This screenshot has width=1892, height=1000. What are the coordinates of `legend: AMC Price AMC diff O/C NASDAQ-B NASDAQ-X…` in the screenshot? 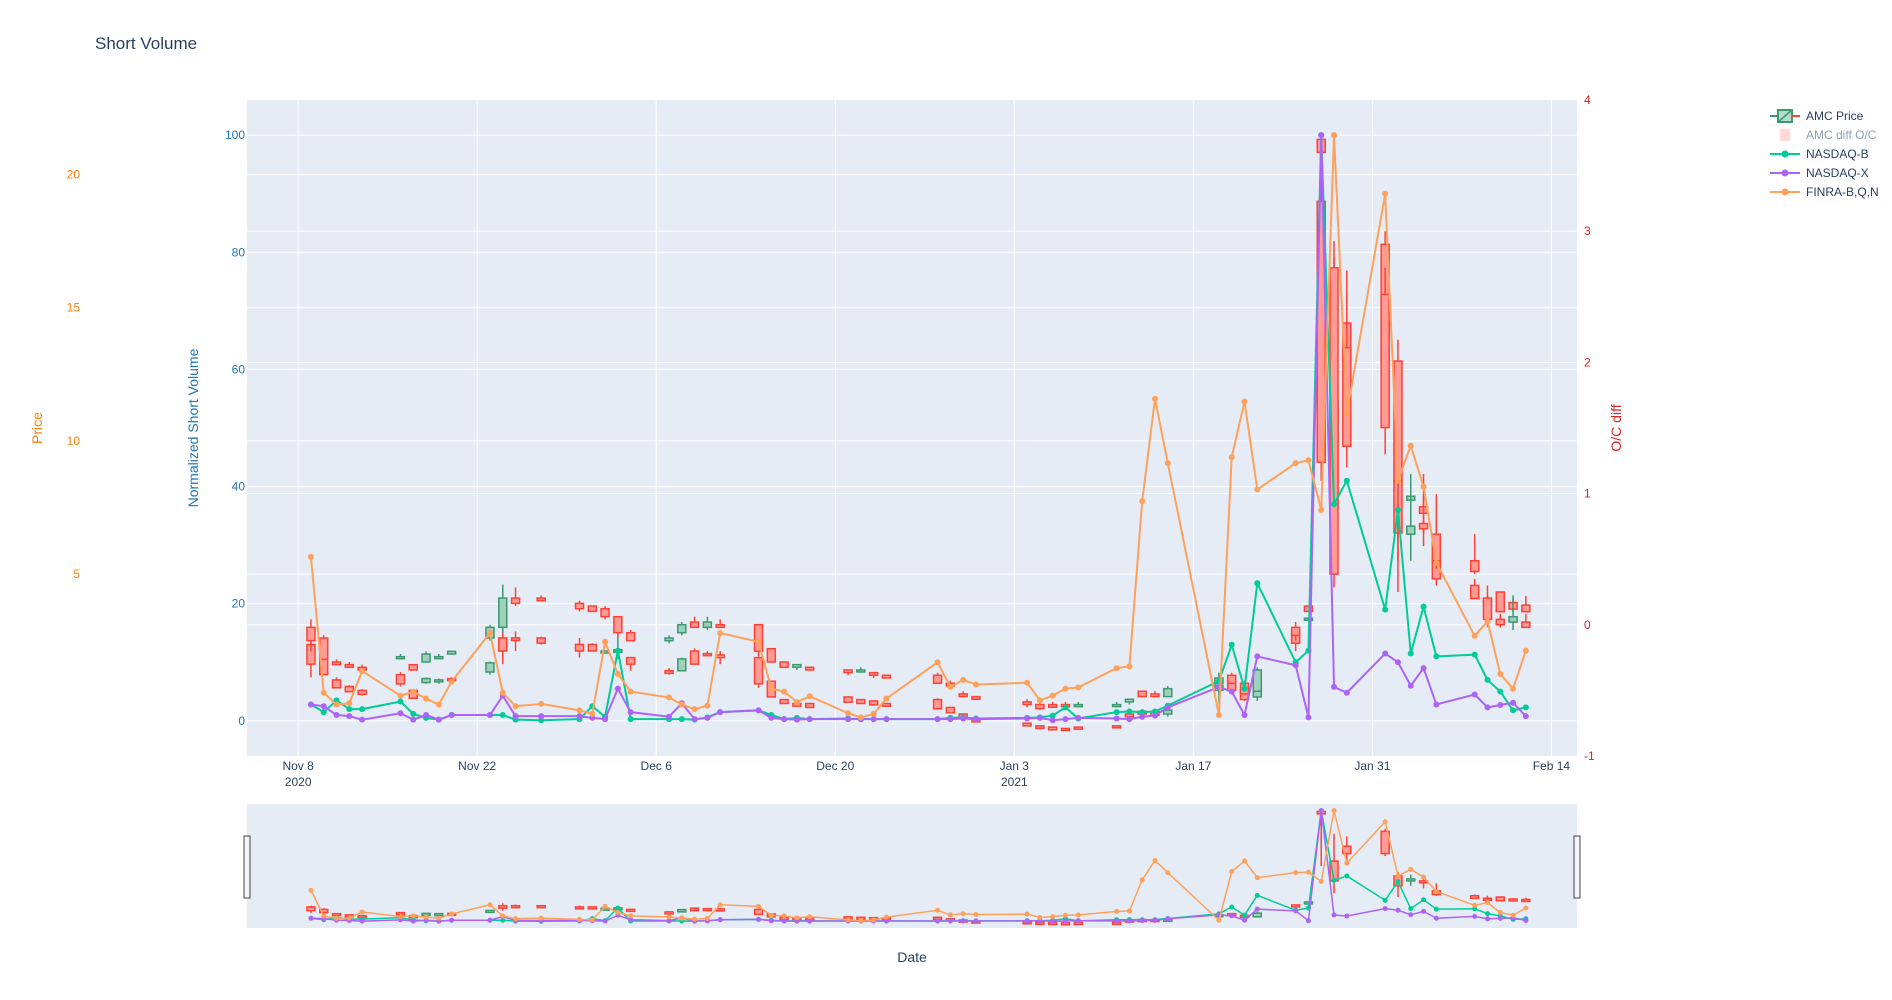 It's located at (1824, 153).